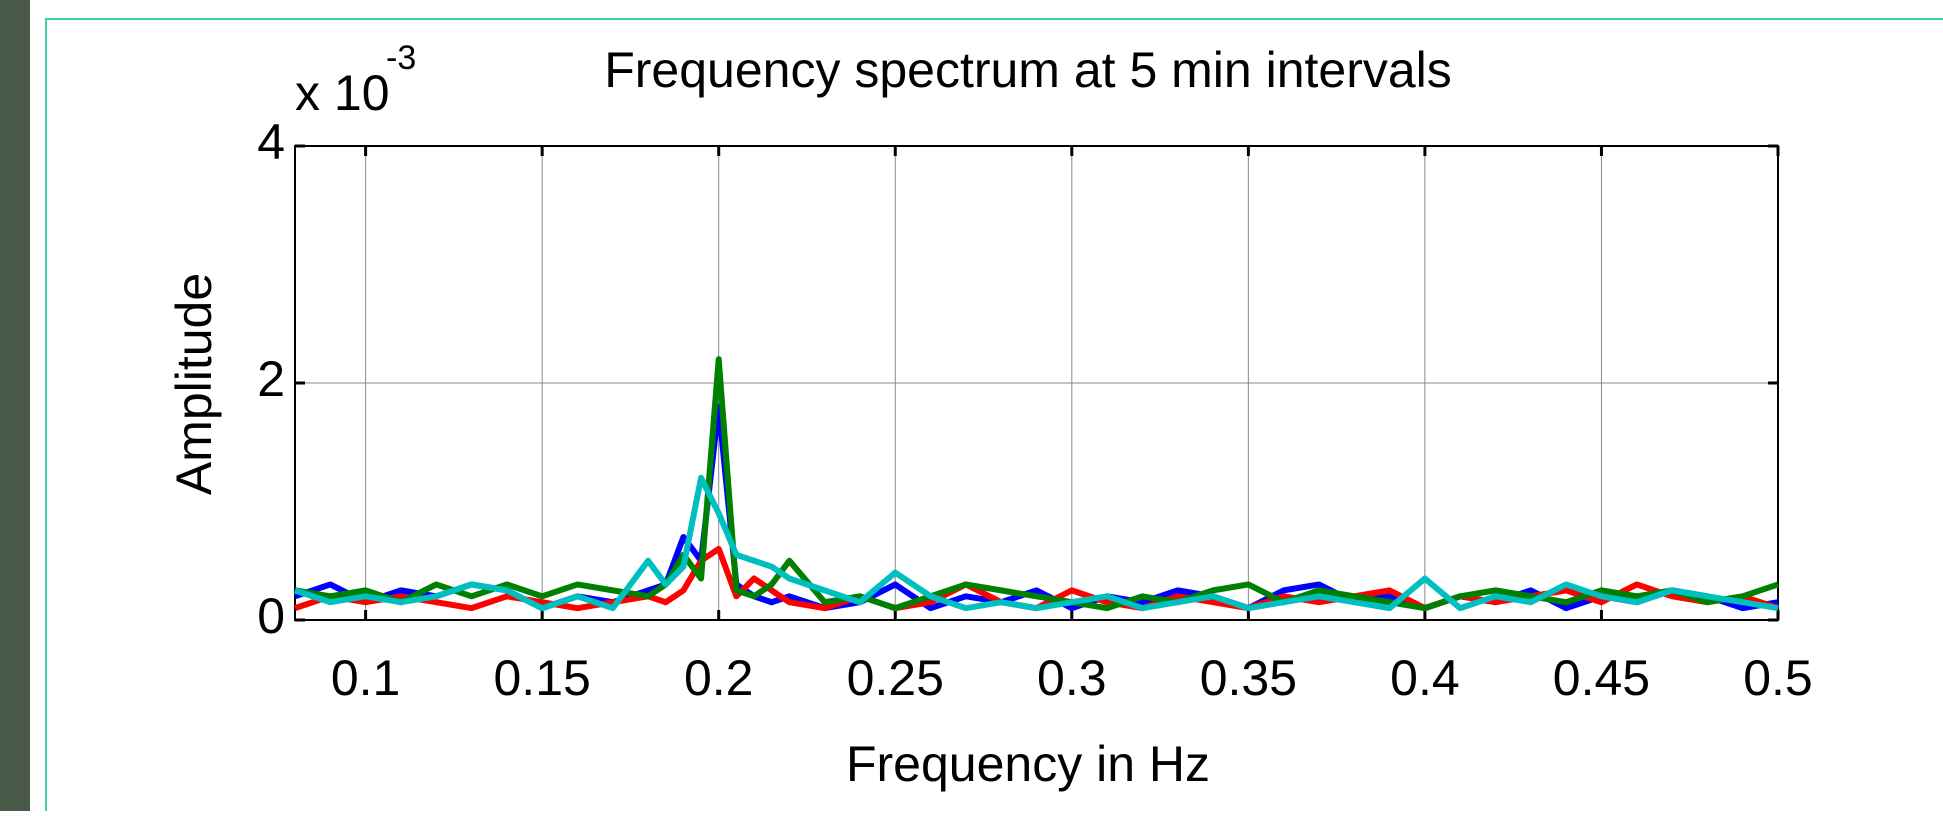 The height and width of the screenshot is (816, 1943). Describe the element at coordinates (1601, 678) in the screenshot. I see `x-tick-label: 0.45` at that location.